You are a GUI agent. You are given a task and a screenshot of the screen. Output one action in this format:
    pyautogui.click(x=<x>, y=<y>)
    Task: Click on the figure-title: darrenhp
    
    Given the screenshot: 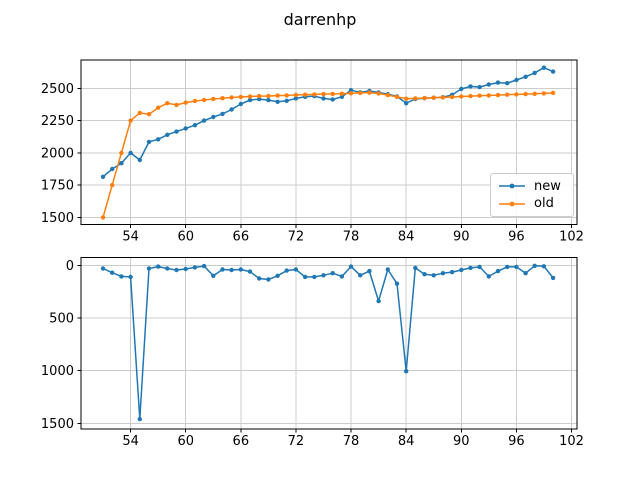 What is the action you would take?
    pyautogui.click(x=320, y=19)
    